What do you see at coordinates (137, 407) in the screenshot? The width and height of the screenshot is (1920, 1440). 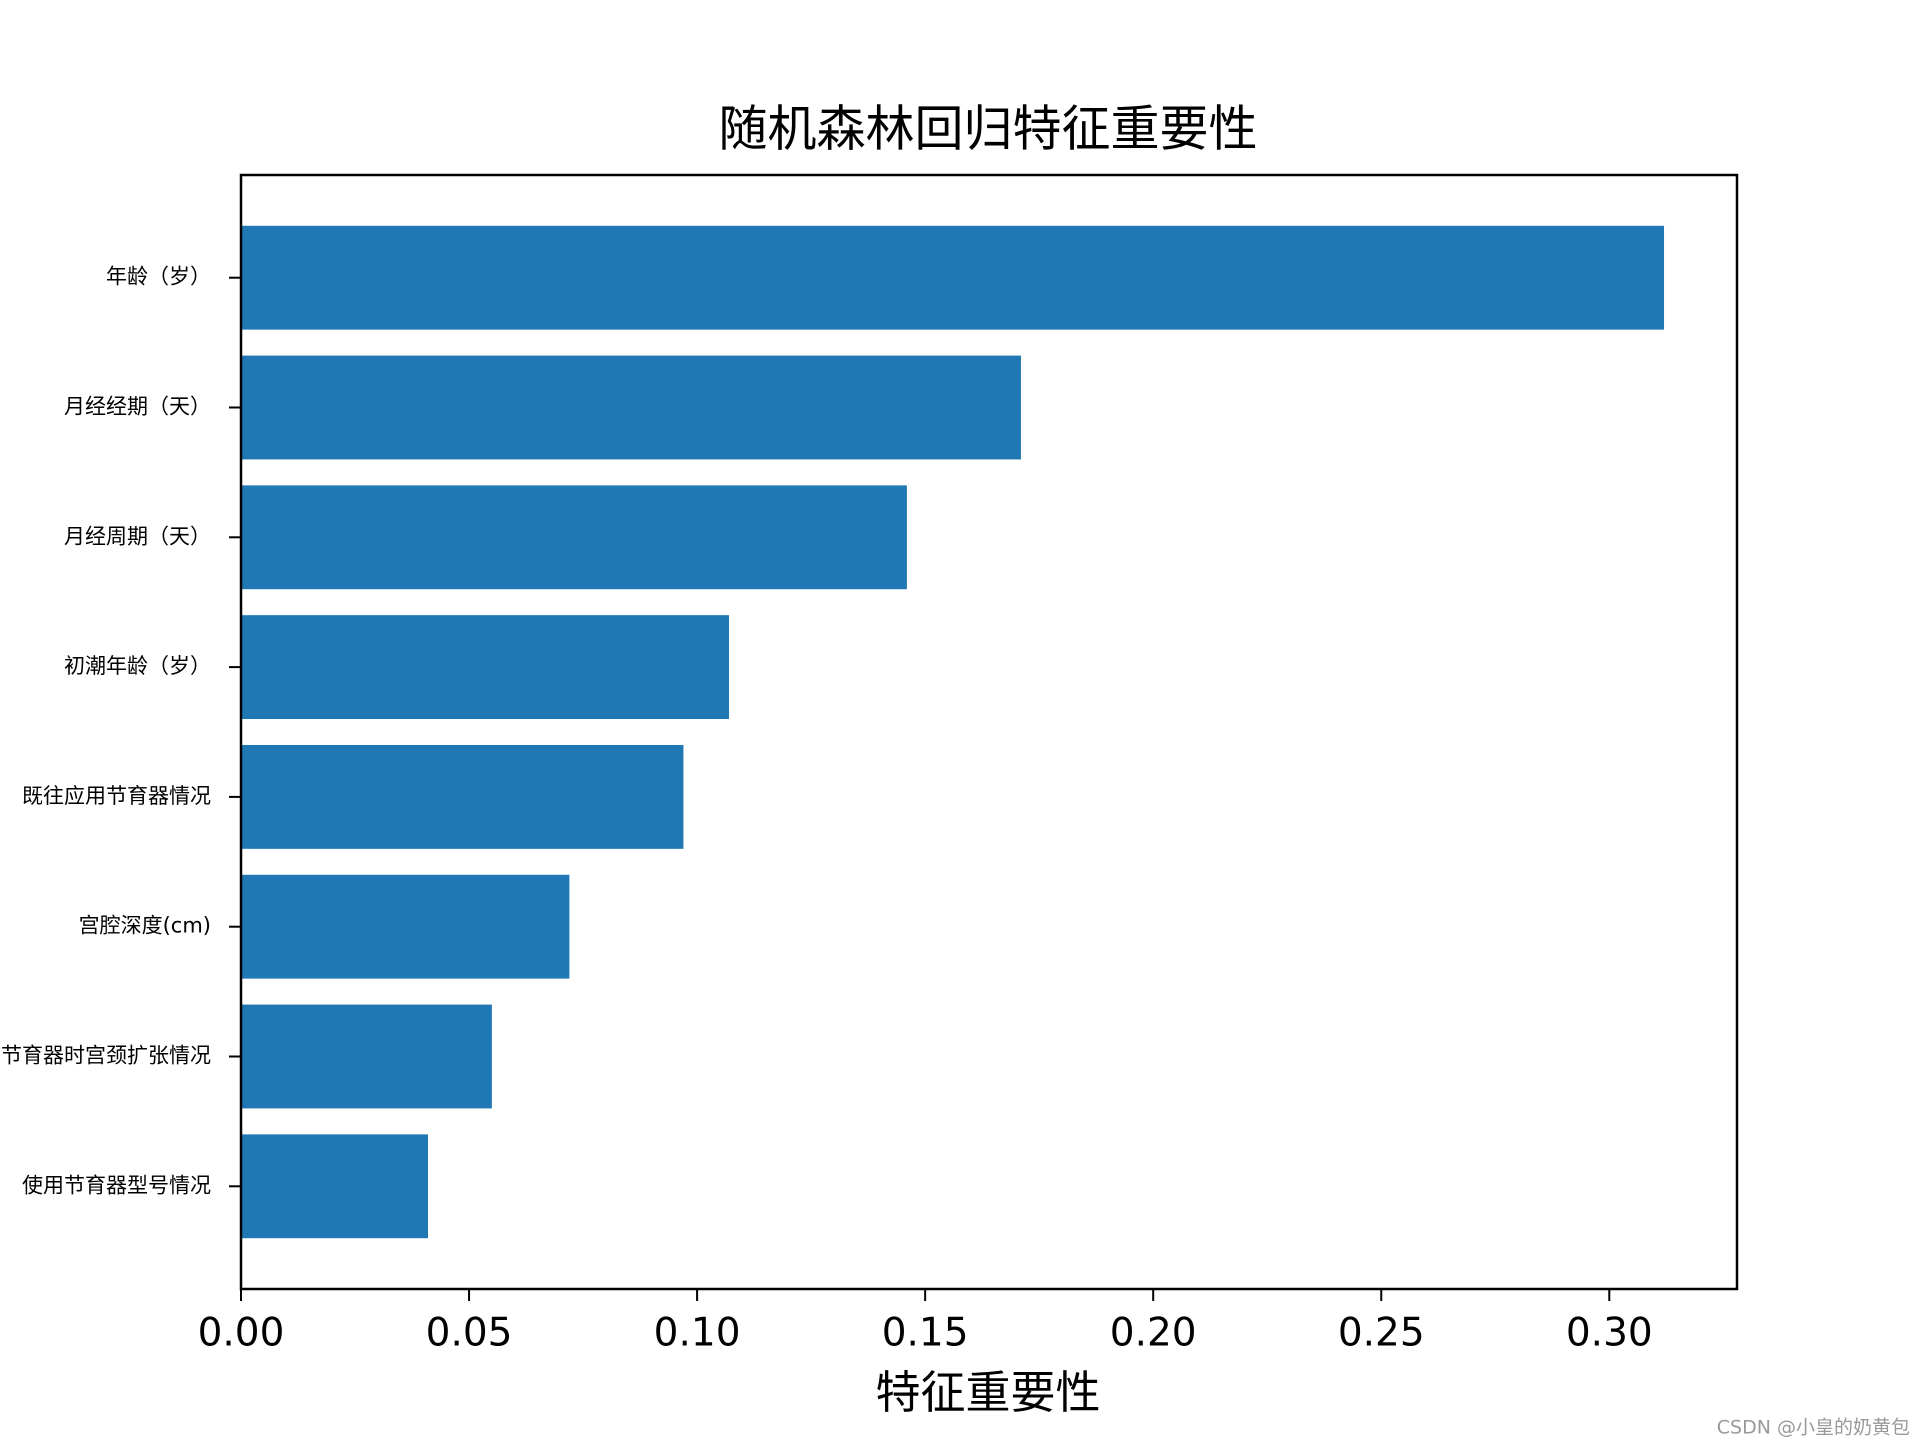 I see `y-tick-label: 月经经期（天）` at bounding box center [137, 407].